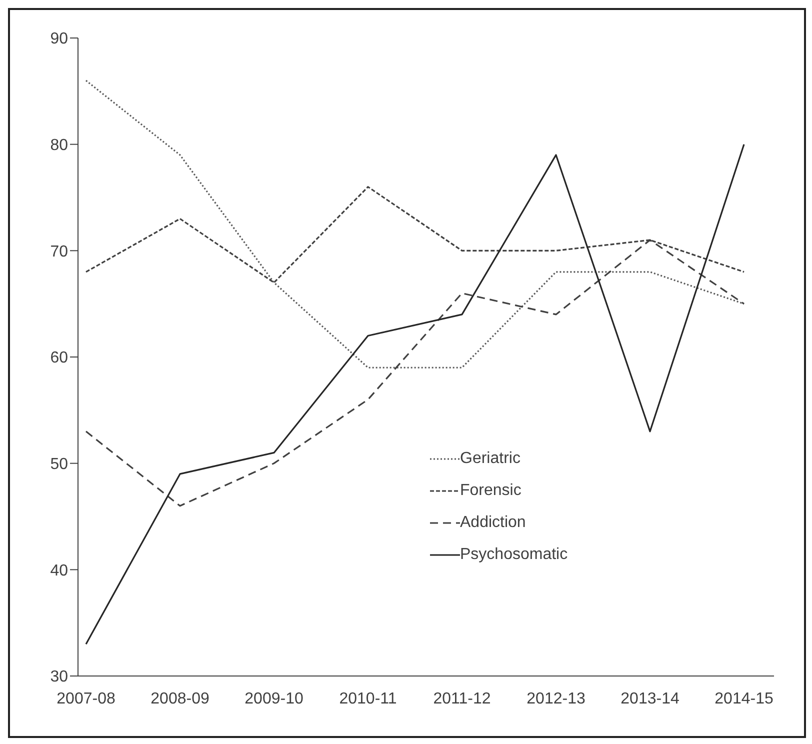 This screenshot has width=812, height=744. What do you see at coordinates (59, 251) in the screenshot?
I see `y-tick-label: 70` at bounding box center [59, 251].